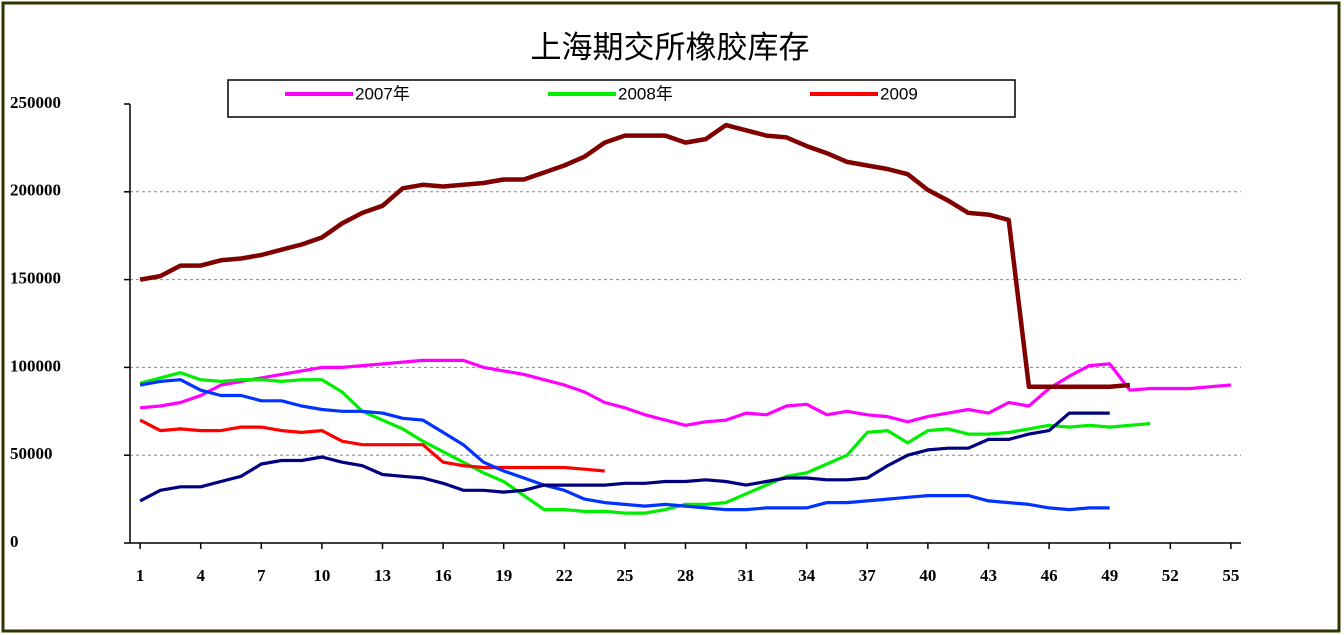 The width and height of the screenshot is (1344, 635). What do you see at coordinates (321, 575) in the screenshot?
I see `x-tick-label: 10` at bounding box center [321, 575].